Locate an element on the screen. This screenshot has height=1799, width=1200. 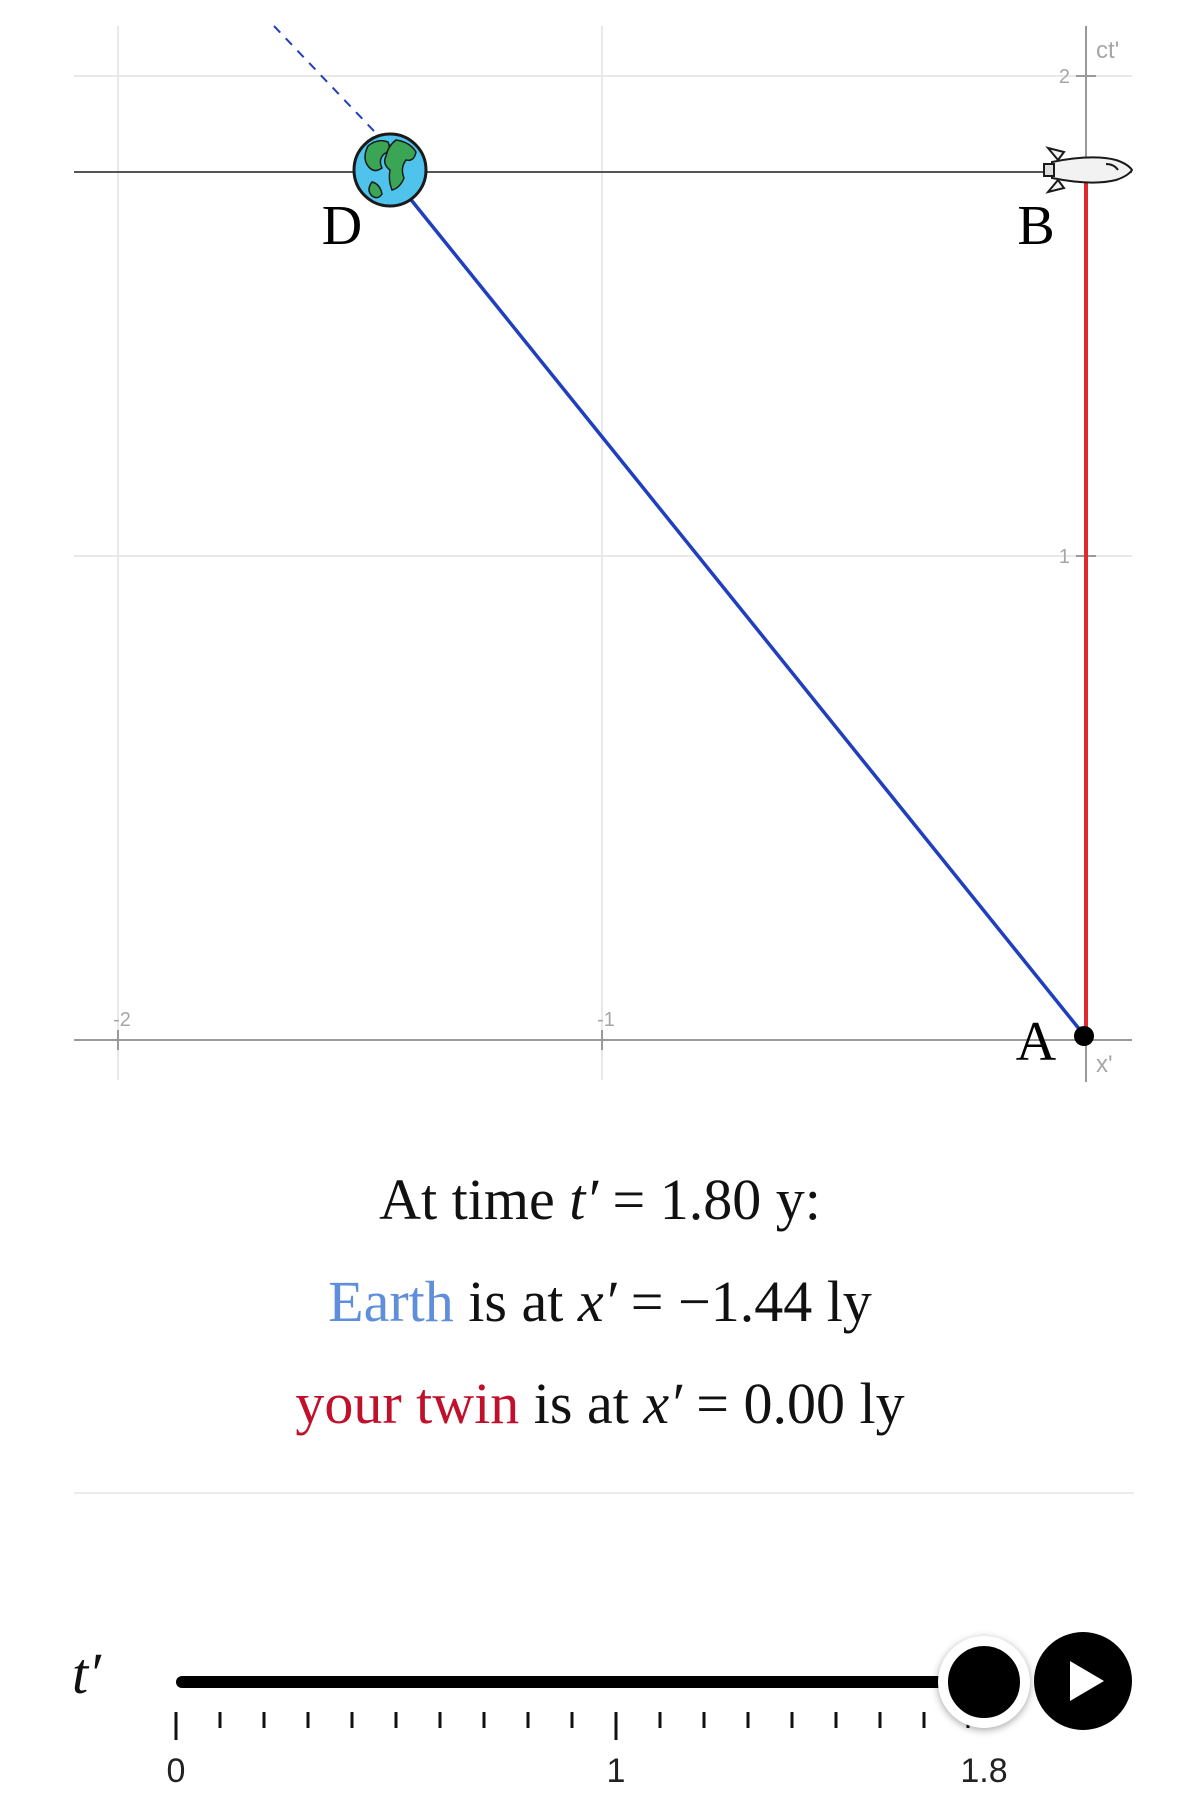
time-readout: At time t′ = 1.80 y: is located at coordinates (600, 1199).